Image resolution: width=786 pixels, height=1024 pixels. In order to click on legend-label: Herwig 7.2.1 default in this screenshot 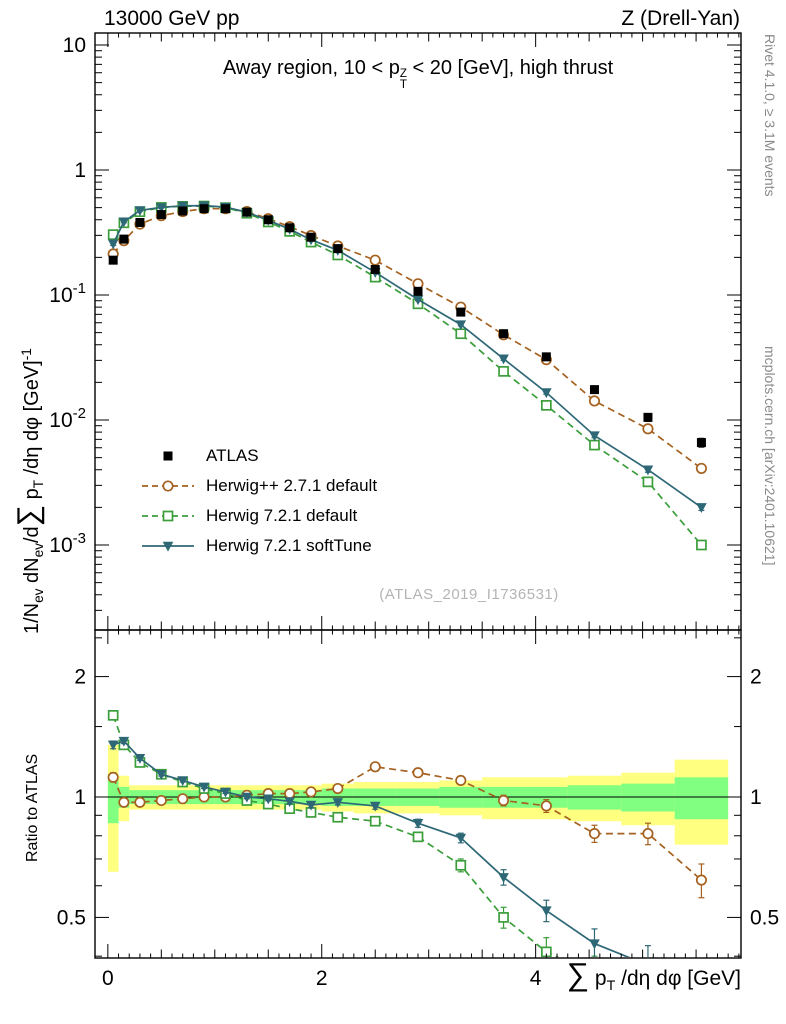, I will do `click(282, 515)`.